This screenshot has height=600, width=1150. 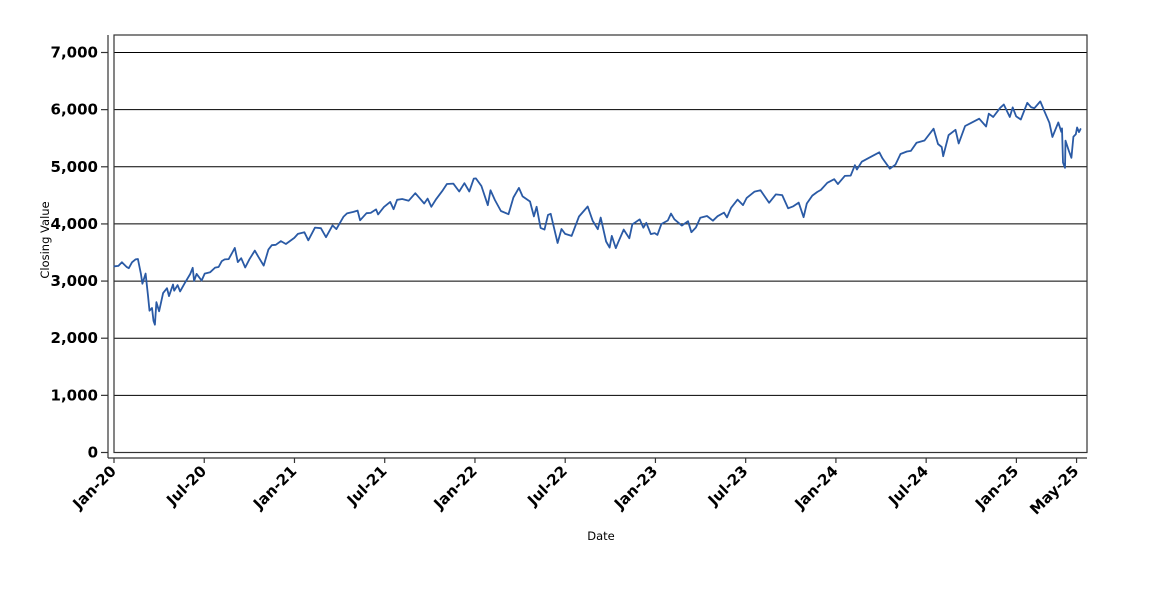 I want to click on x-axis-title: Date, so click(x=601, y=536).